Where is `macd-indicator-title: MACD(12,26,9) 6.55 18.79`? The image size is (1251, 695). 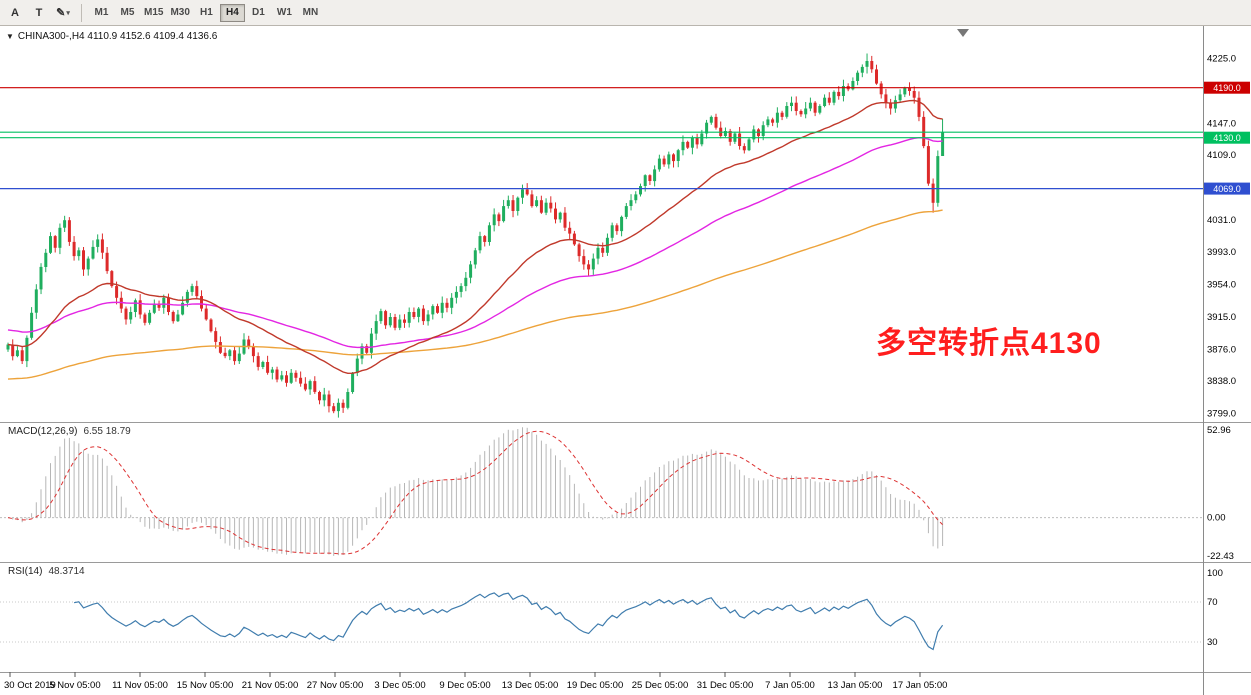 macd-indicator-title: MACD(12,26,9) 6.55 18.79 is located at coordinates (69, 431).